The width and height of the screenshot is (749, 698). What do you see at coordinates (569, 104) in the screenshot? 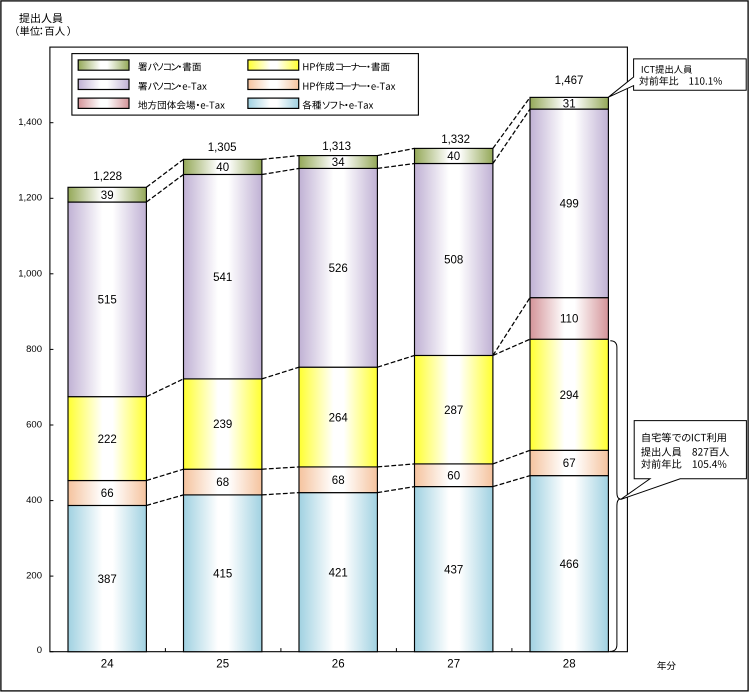
I see `svg-text: 31` at bounding box center [569, 104].